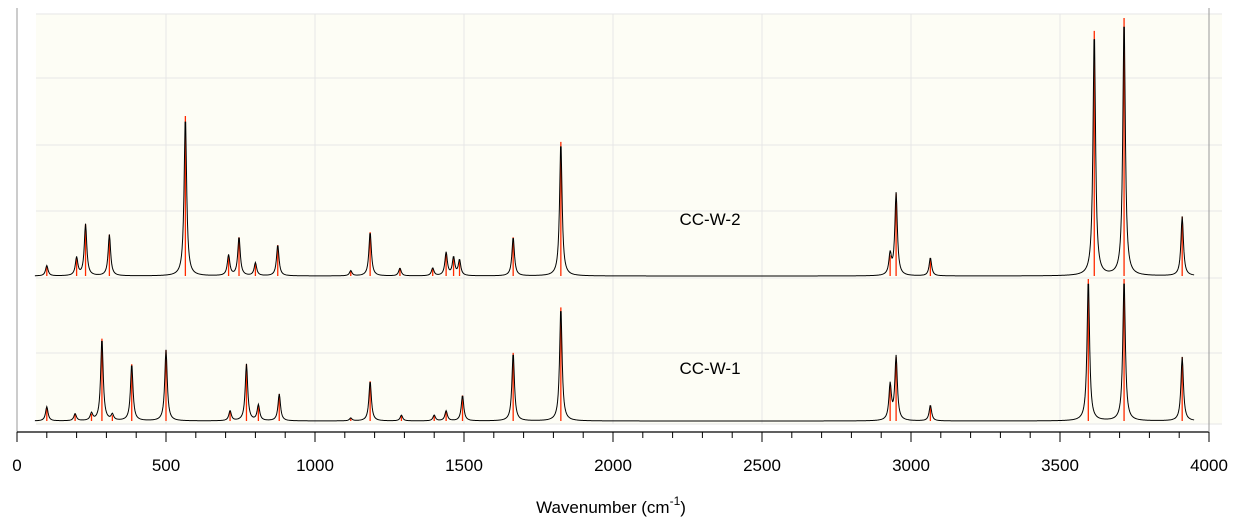 This screenshot has height=521, width=1235. Describe the element at coordinates (683, 507) in the screenshot. I see `x-axis-title-close: )` at that location.